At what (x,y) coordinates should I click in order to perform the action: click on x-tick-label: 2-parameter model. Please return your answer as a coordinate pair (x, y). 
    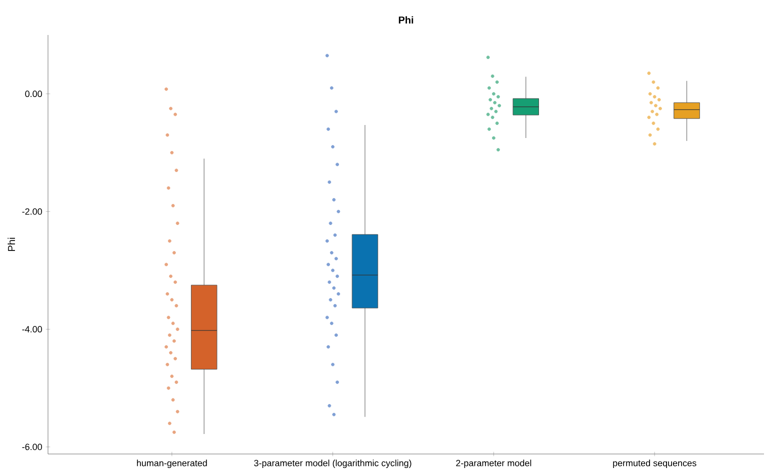
    Looking at the image, I should click on (494, 464).